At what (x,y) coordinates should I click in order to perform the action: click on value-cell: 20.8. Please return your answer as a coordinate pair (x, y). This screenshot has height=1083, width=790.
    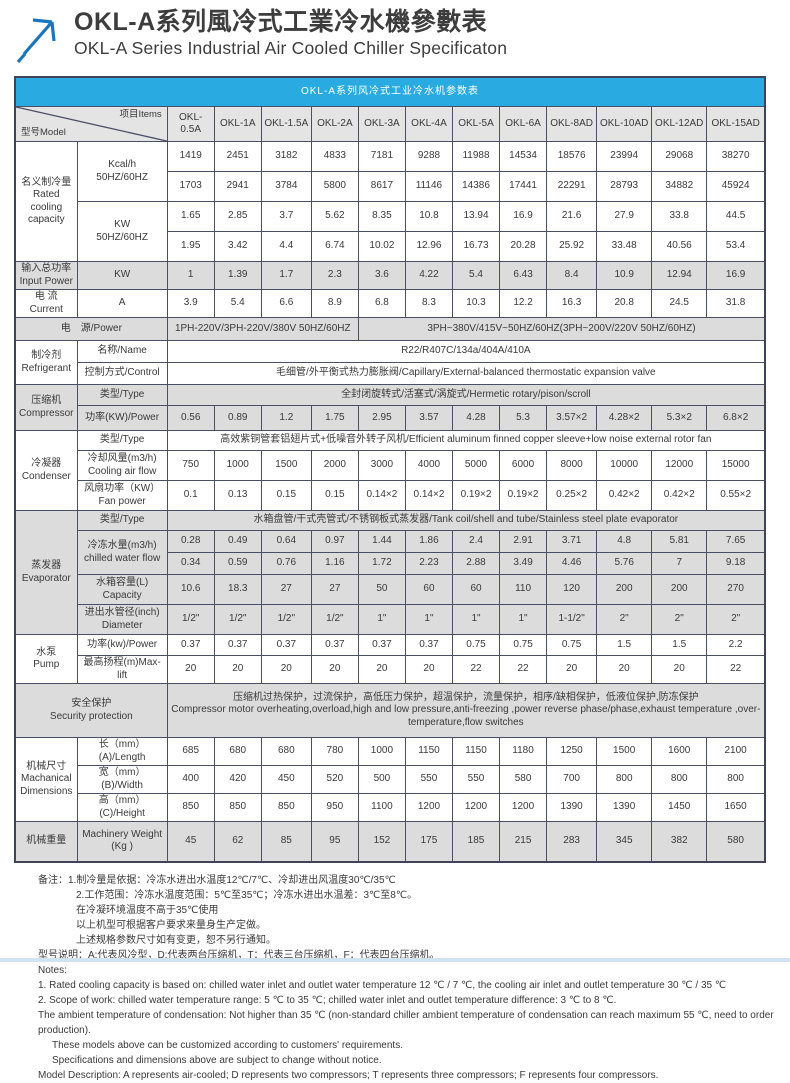
    Looking at the image, I should click on (624, 303).